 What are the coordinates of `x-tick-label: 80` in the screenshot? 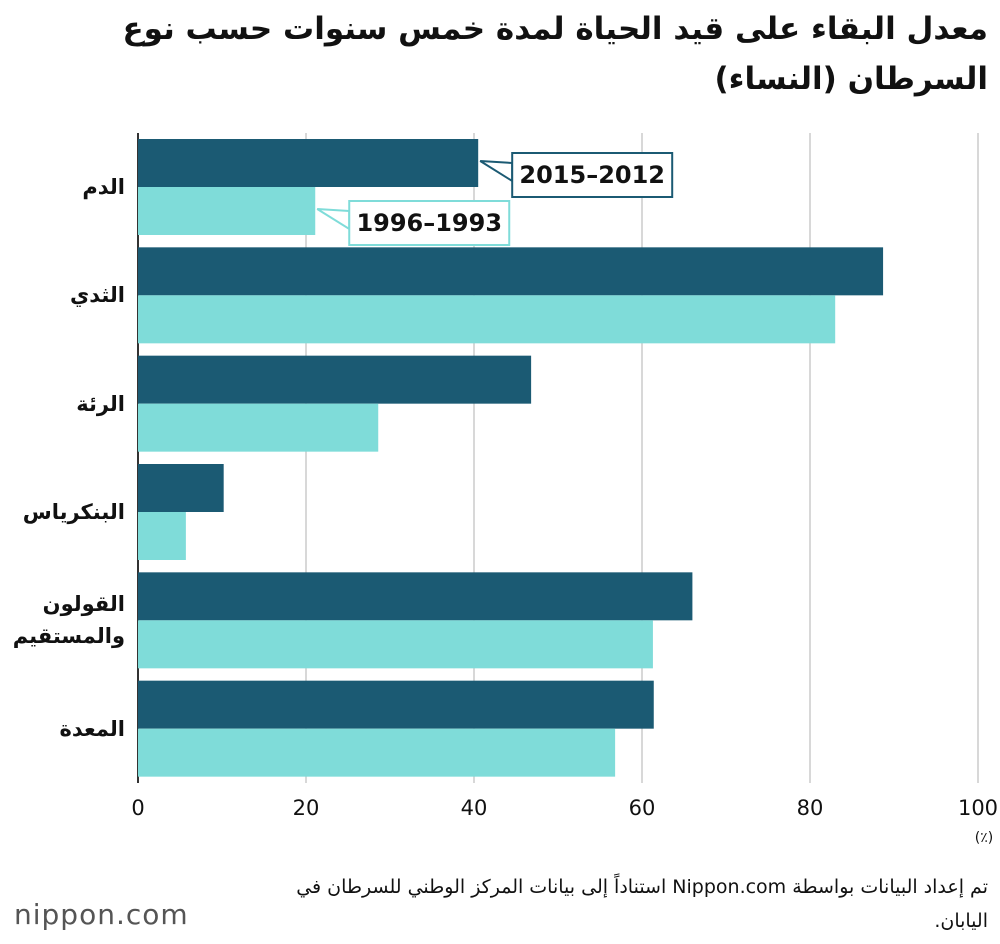 It's located at (810, 808).